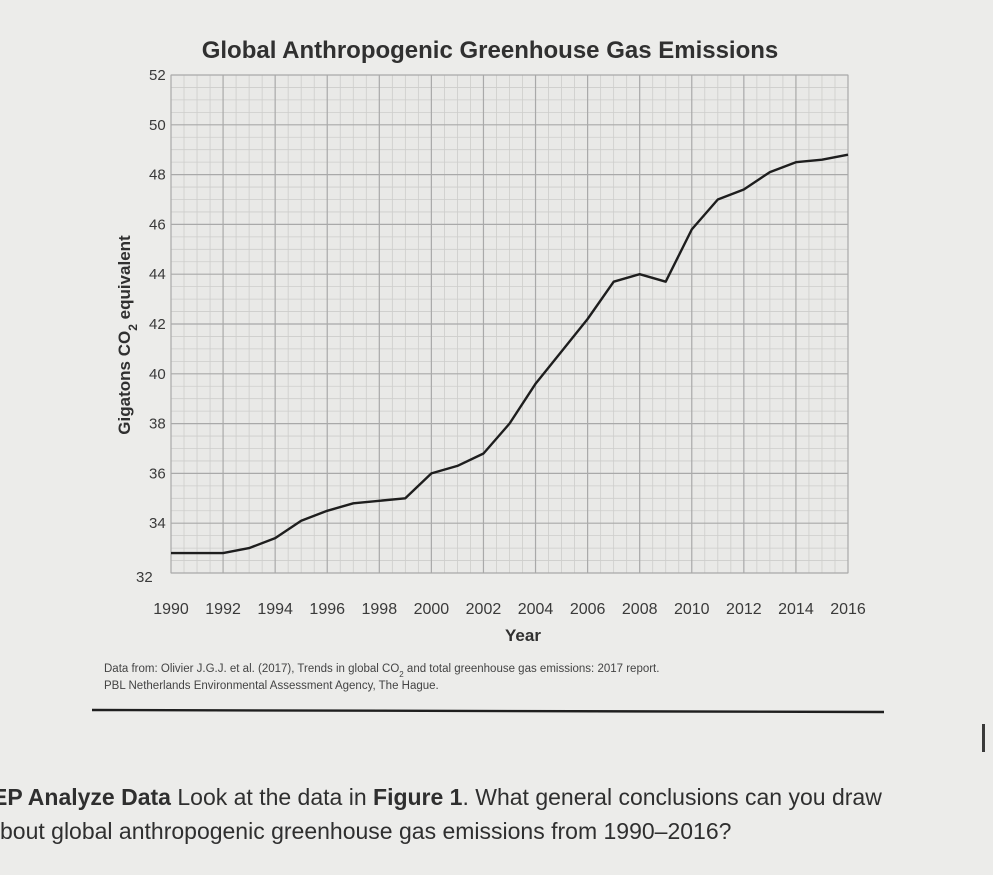  I want to click on y-tick-label: 46, so click(157, 224).